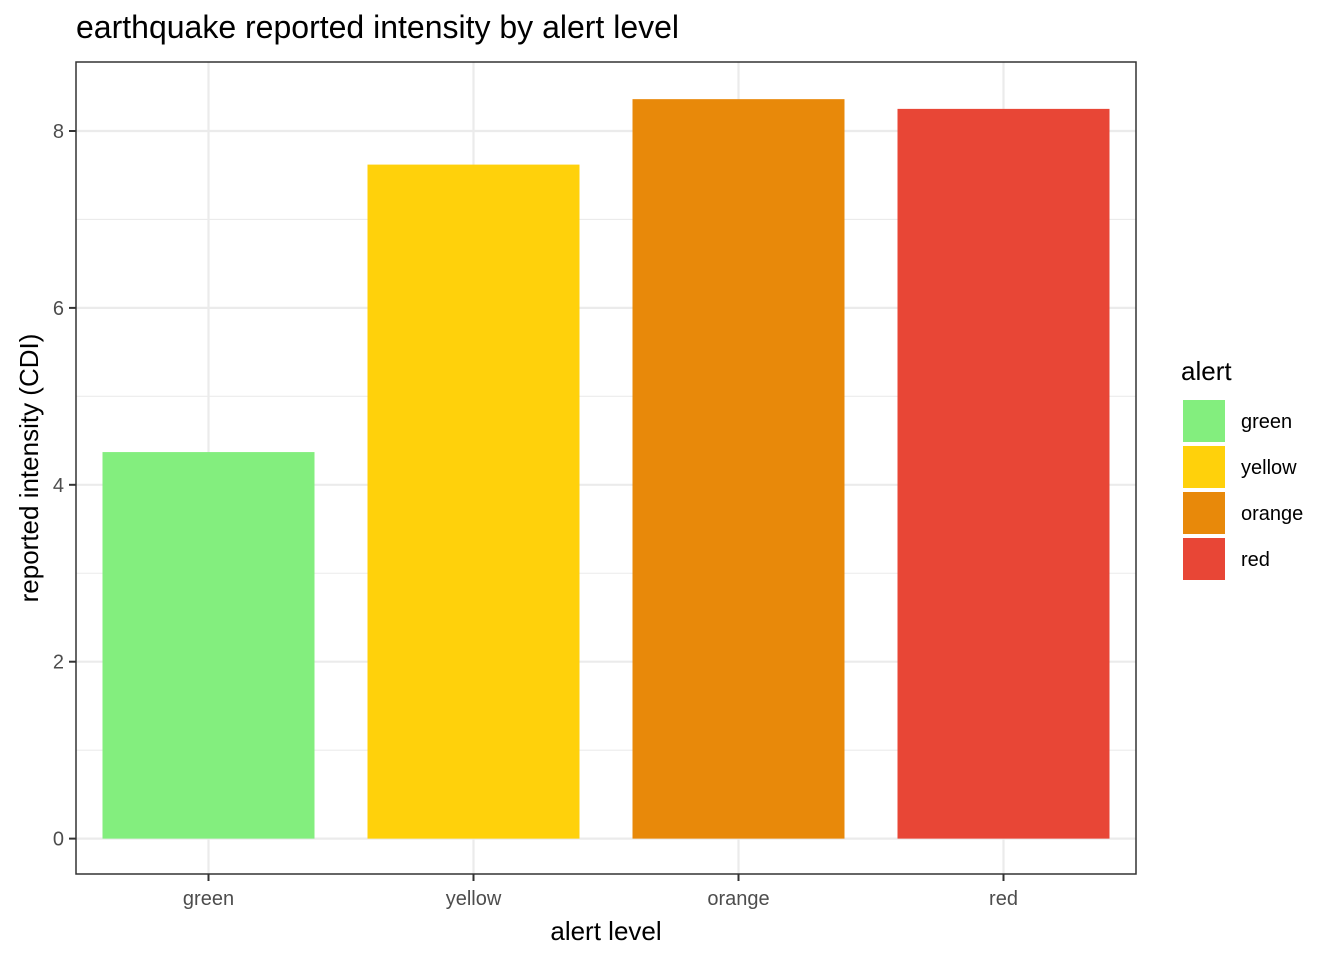 The width and height of the screenshot is (1344, 960). Describe the element at coordinates (1266, 422) in the screenshot. I see `legend-label-green: green` at that location.